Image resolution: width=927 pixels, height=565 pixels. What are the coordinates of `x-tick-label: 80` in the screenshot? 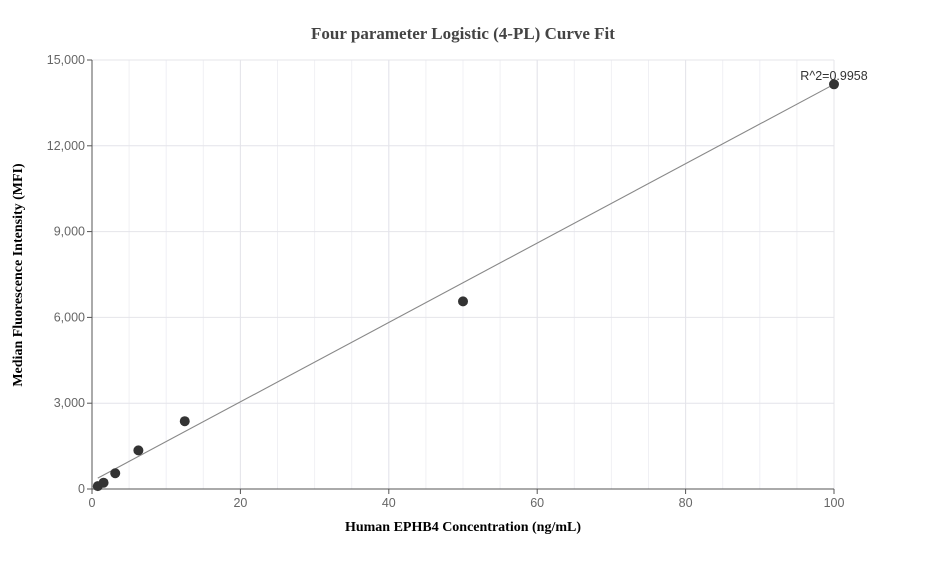 It's located at (686, 503).